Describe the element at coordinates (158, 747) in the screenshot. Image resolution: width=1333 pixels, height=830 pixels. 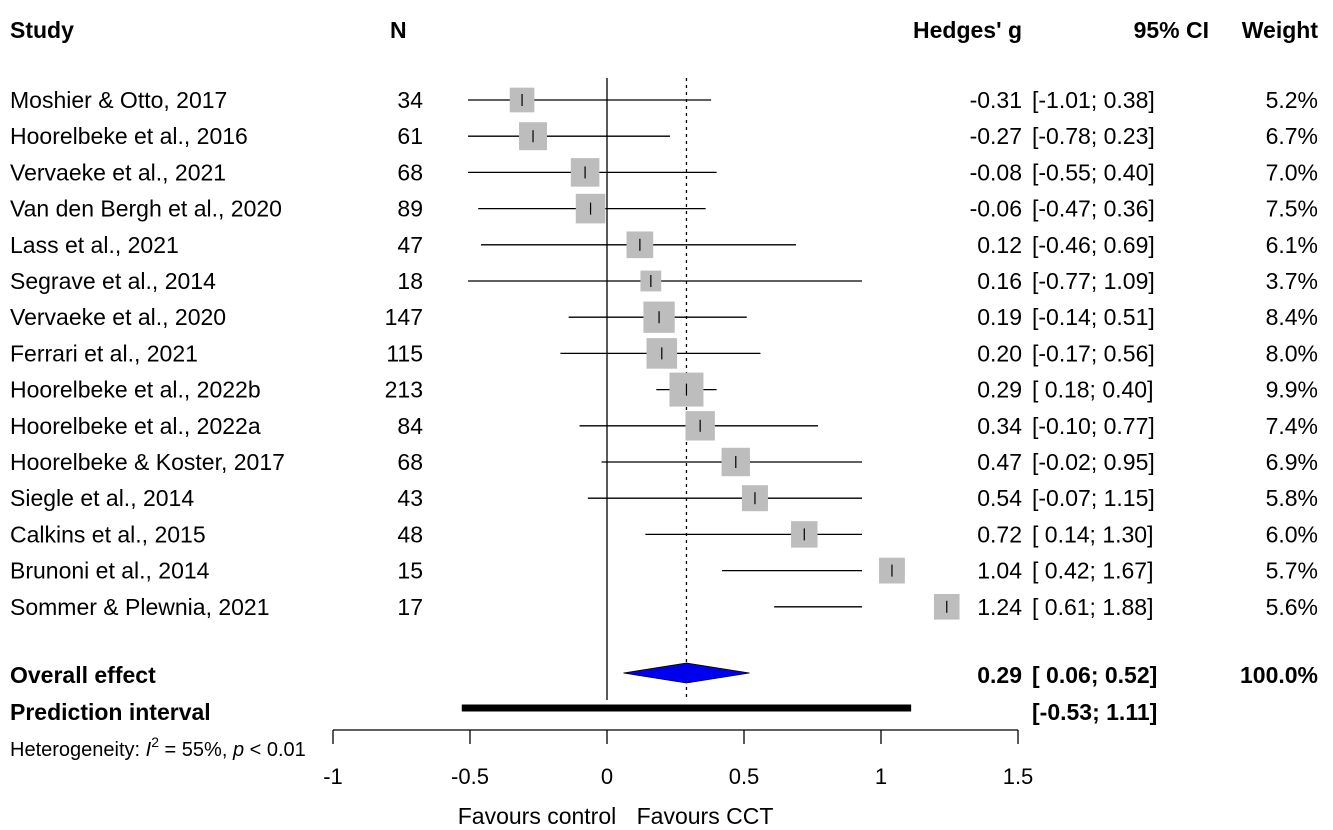
I see `heterogeneity-text: Heterogeneity: I2 = 55%, p < 0.01` at that location.